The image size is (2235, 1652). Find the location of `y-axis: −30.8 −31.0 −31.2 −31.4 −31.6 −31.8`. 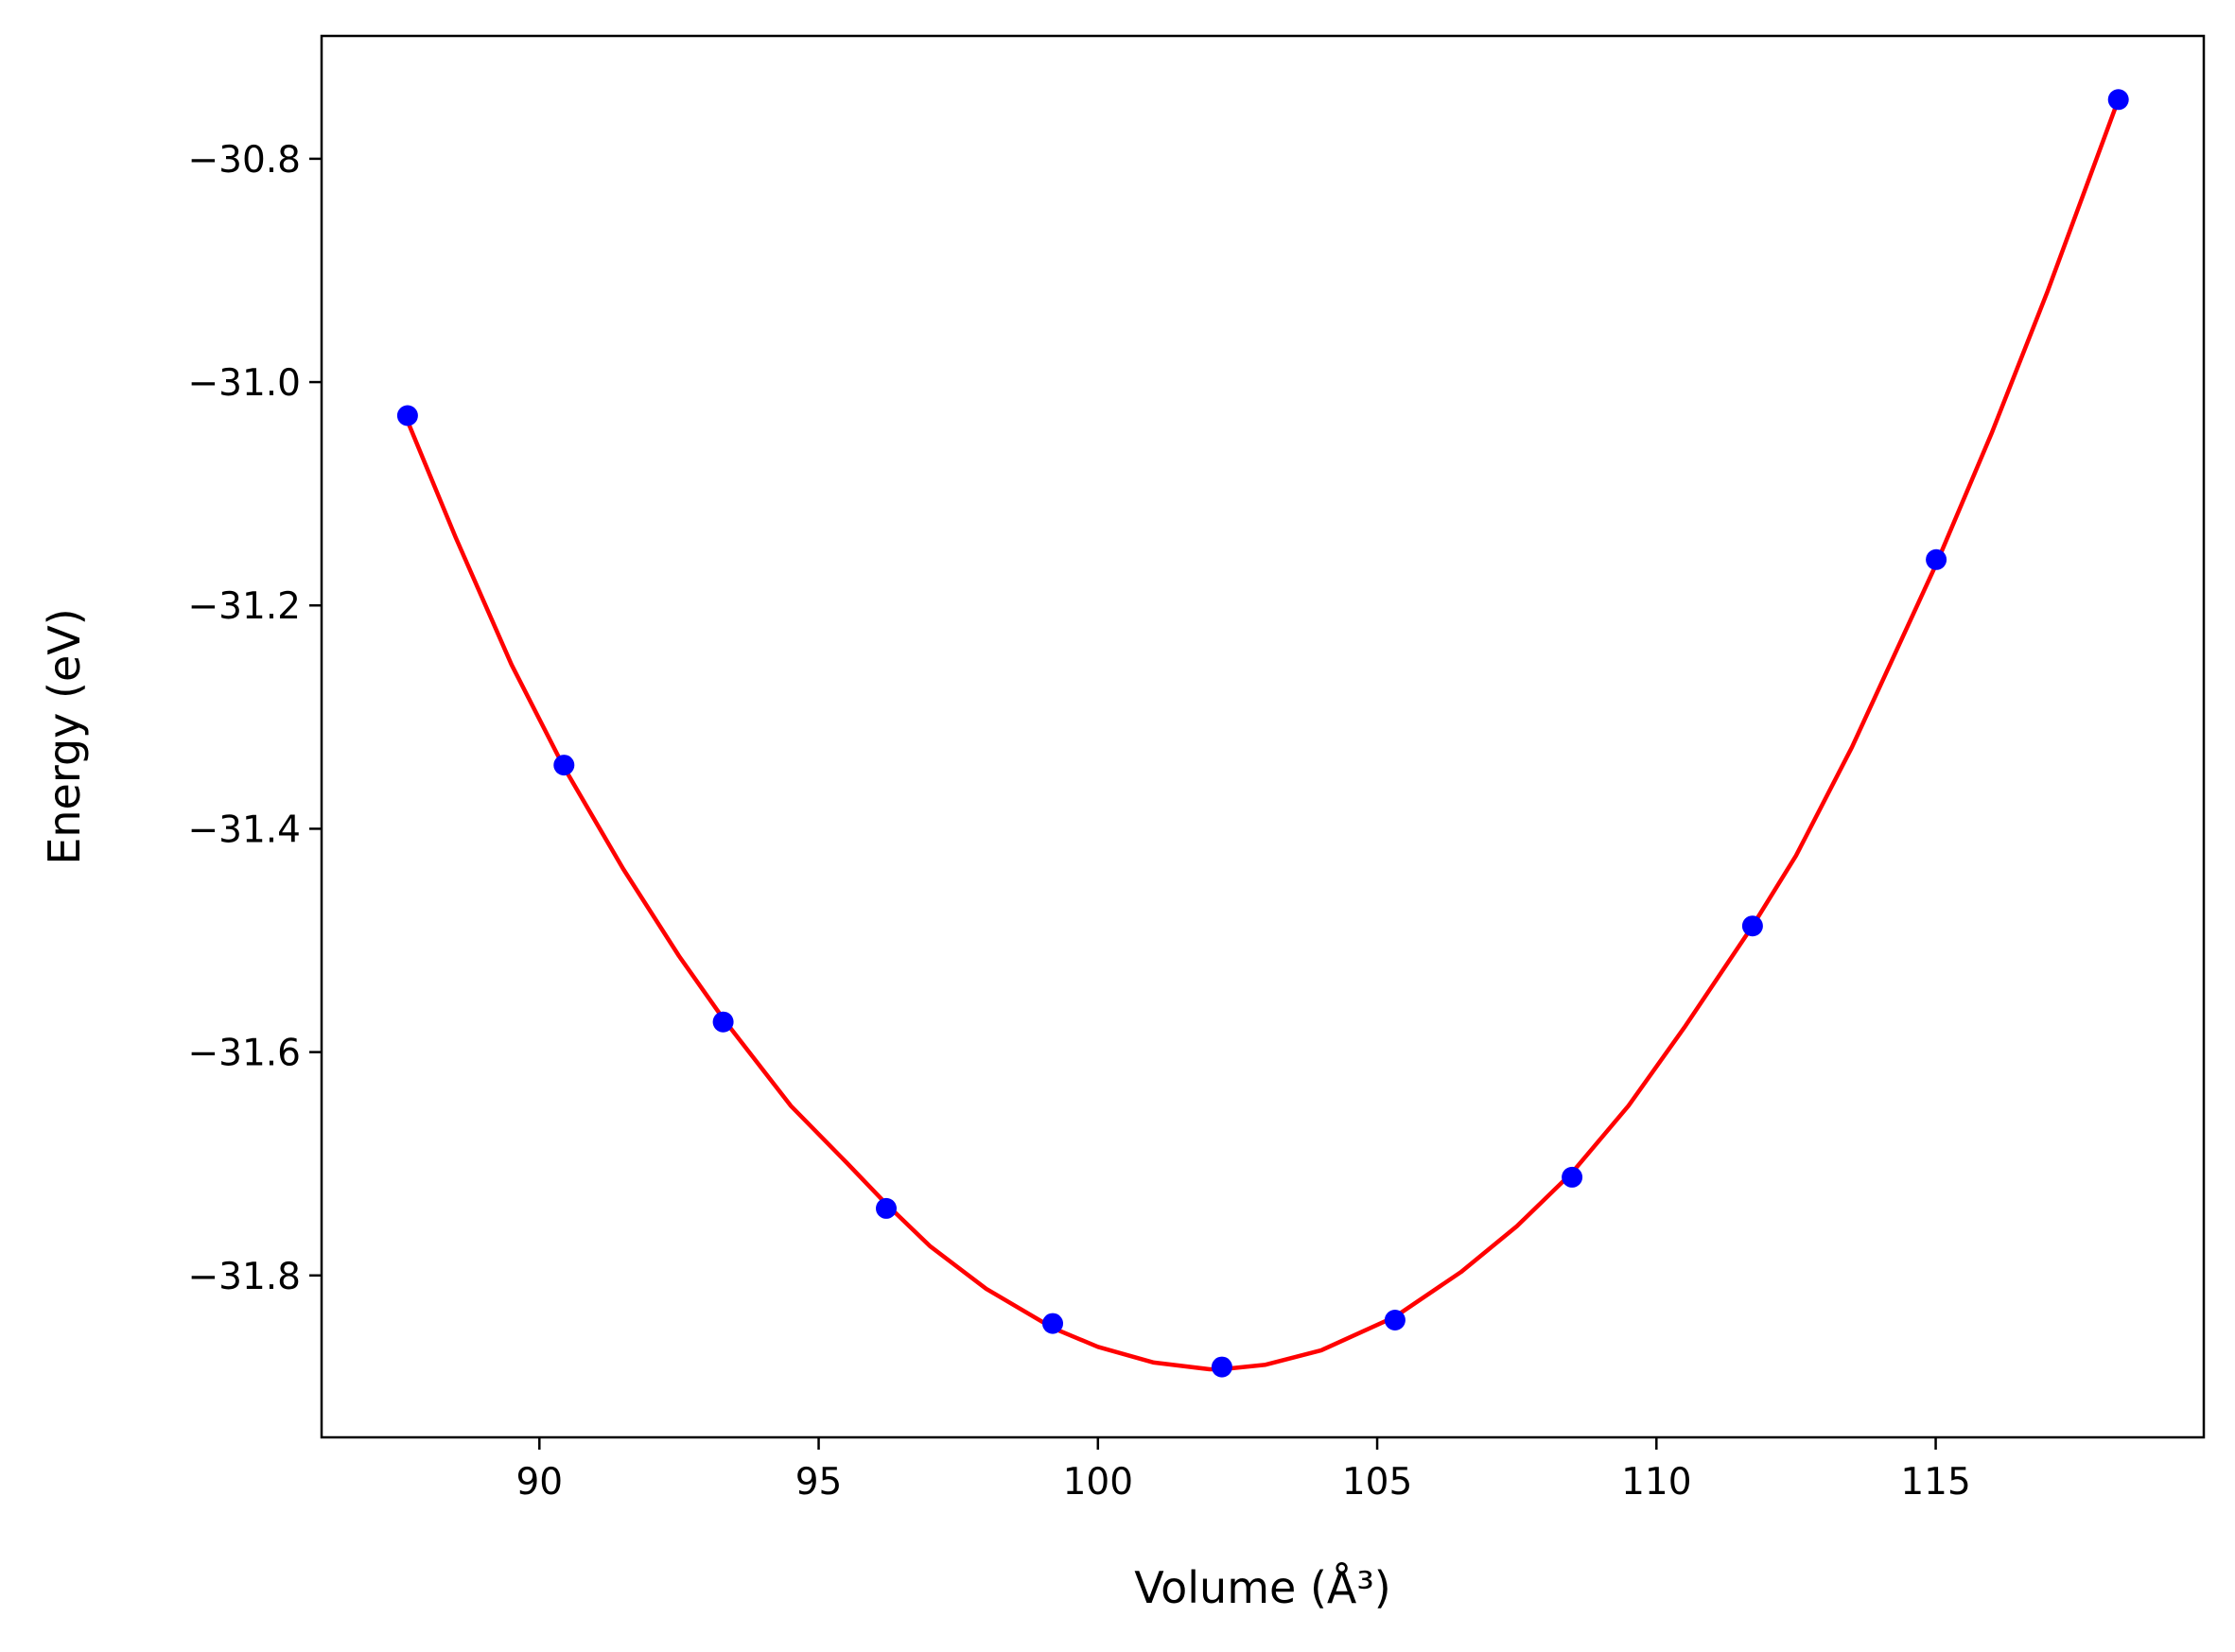

y-axis: −30.8 −31.0 −31.2 −31.4 −31.6 −31.8 is located at coordinates (254, 719).